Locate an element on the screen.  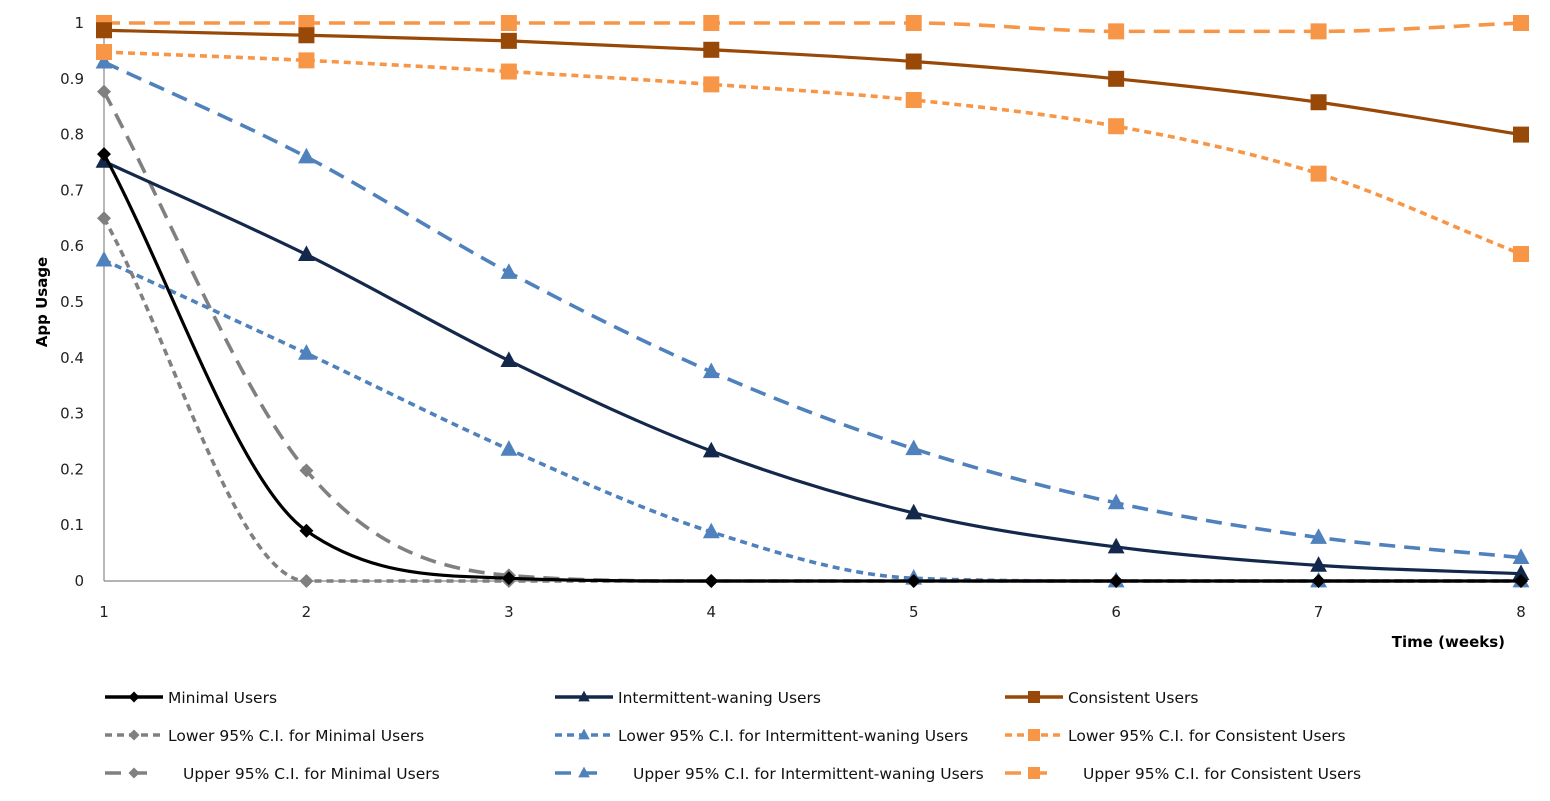
x-tick-label: 6 is located at coordinates (1116, 612).